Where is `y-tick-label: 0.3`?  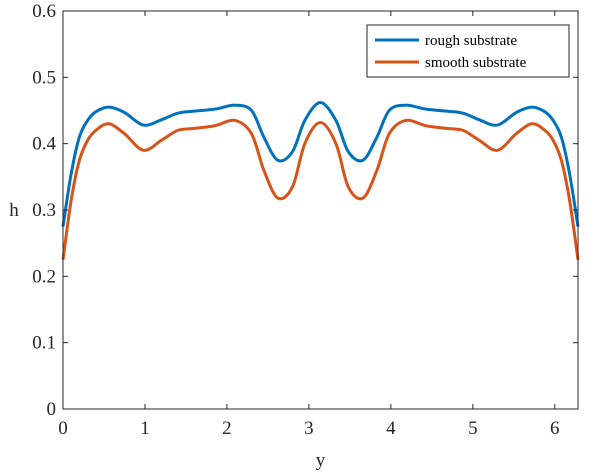
y-tick-label: 0.3 is located at coordinates (44, 210).